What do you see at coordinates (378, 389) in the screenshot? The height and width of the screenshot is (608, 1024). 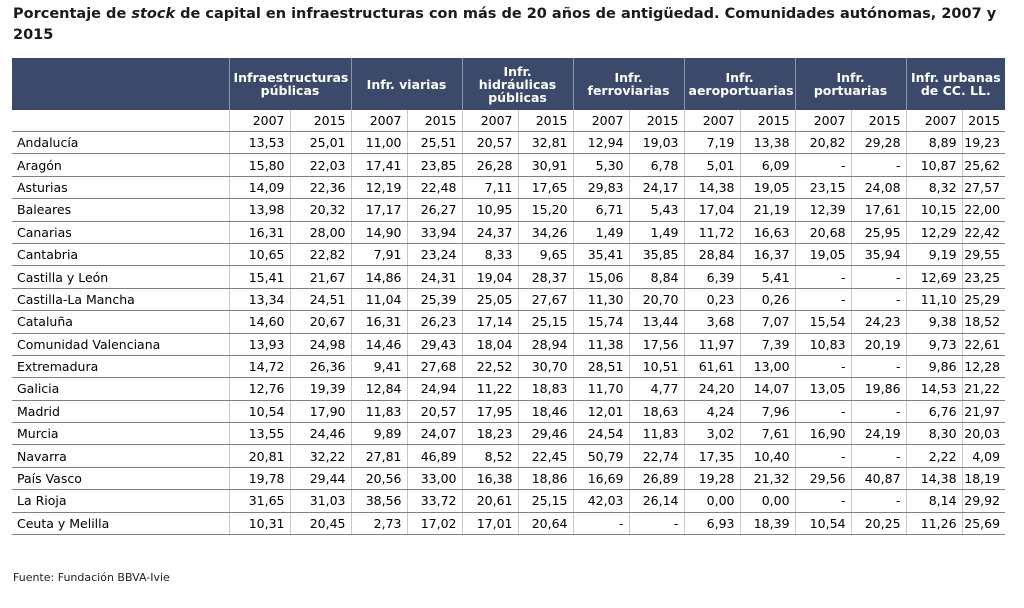 I see `value-cell: 12,84` at bounding box center [378, 389].